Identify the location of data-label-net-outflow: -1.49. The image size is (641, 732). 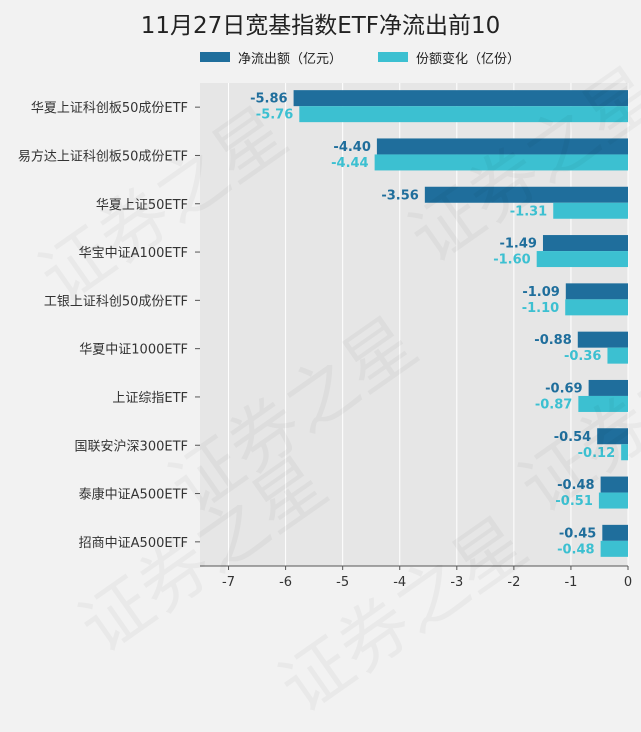
(517, 244).